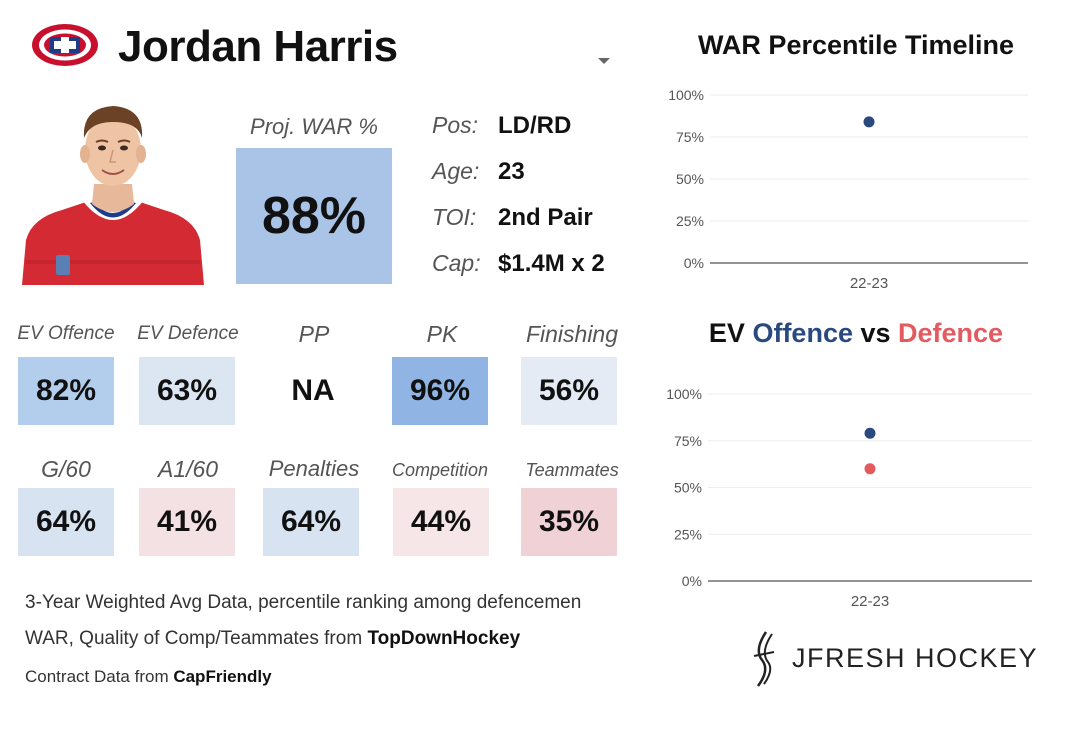 The width and height of the screenshot is (1080, 747). Describe the element at coordinates (66, 522) in the screenshot. I see `stat-value-g60: 64%` at that location.